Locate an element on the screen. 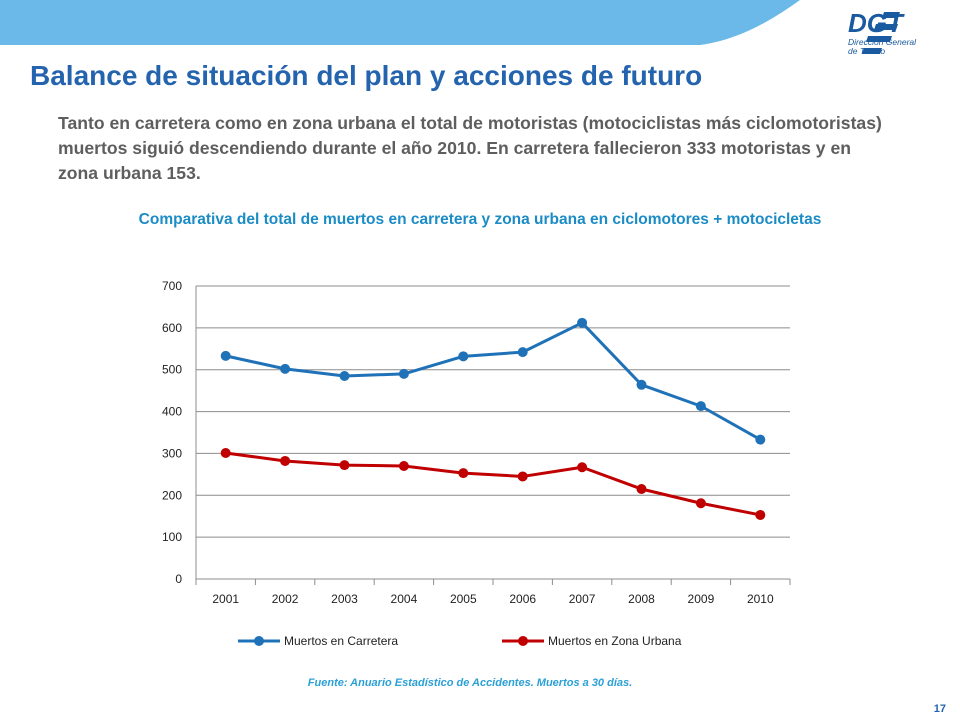 Image resolution: width=960 pixels, height=720 pixels. x-tick-label: 2003 is located at coordinates (344, 599).